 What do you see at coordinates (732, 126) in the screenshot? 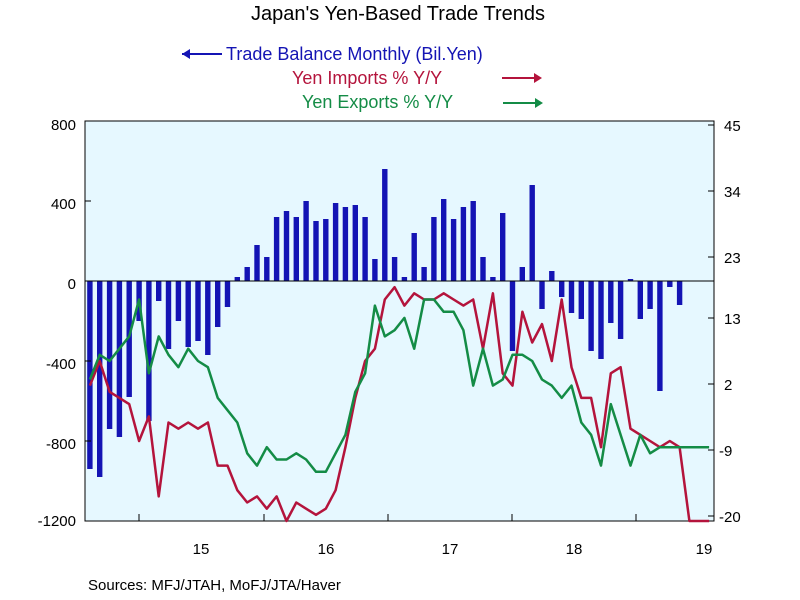
I see `right-tick-label: 45` at bounding box center [732, 126].